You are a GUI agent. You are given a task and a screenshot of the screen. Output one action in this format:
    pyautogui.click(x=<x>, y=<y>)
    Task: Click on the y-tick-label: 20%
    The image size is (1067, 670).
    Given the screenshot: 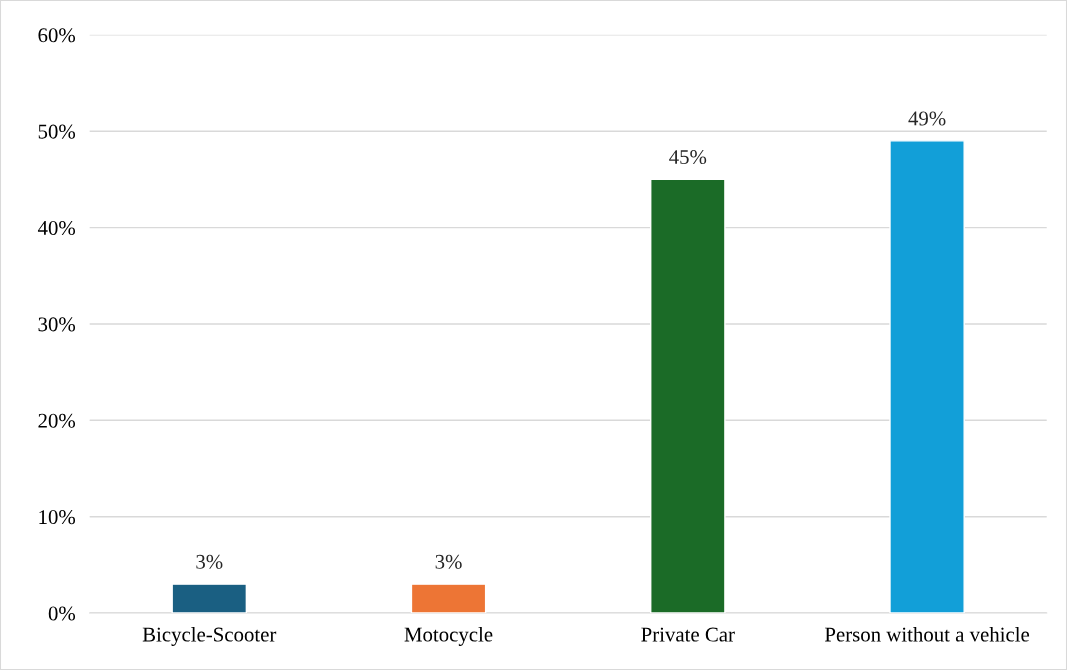 What is the action you would take?
    pyautogui.click(x=57, y=420)
    